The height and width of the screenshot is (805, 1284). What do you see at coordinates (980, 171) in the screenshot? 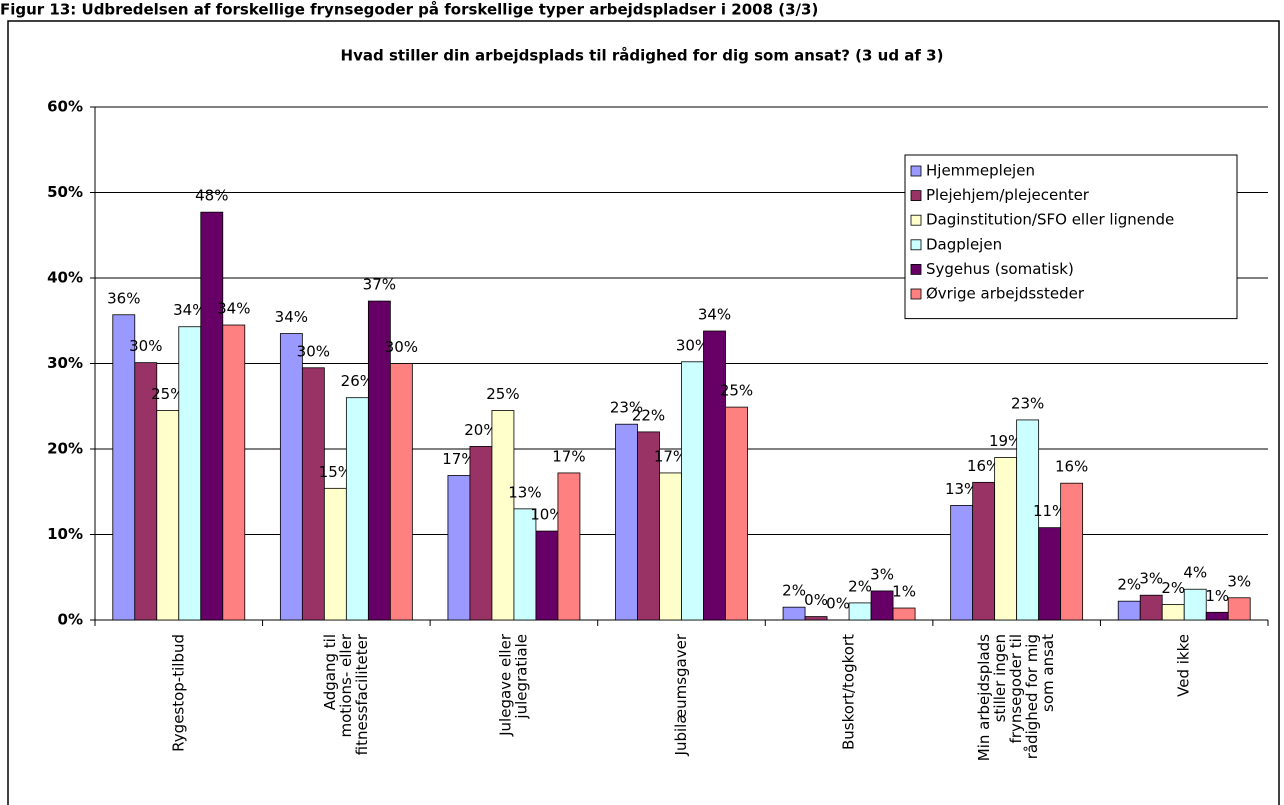
I see `legend-label: Hjemmeplejen` at bounding box center [980, 171].